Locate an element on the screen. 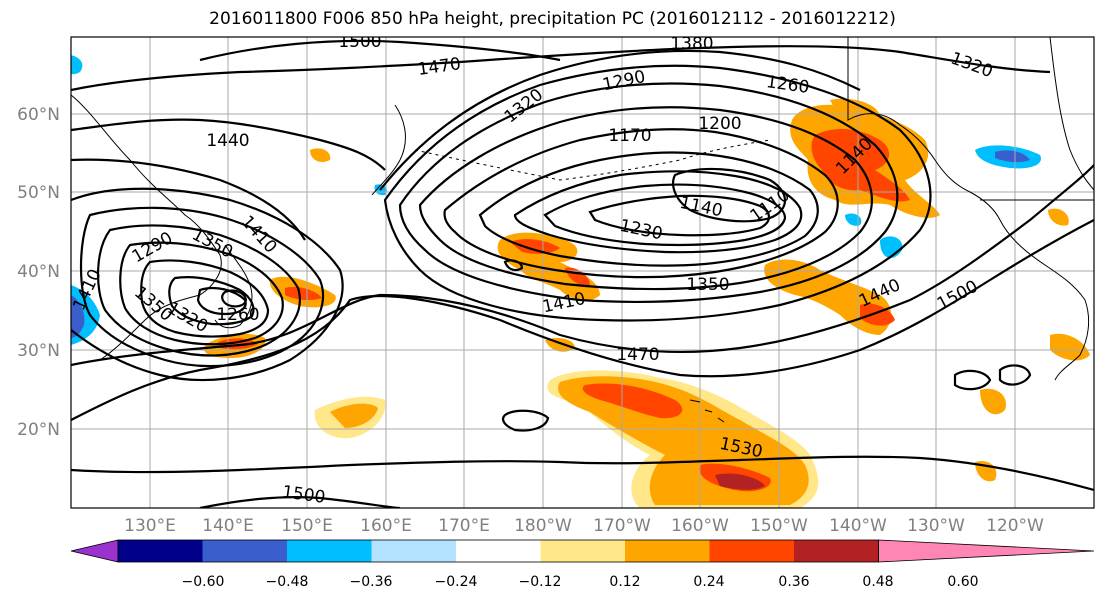  colorbar is located at coordinates (582, 551).